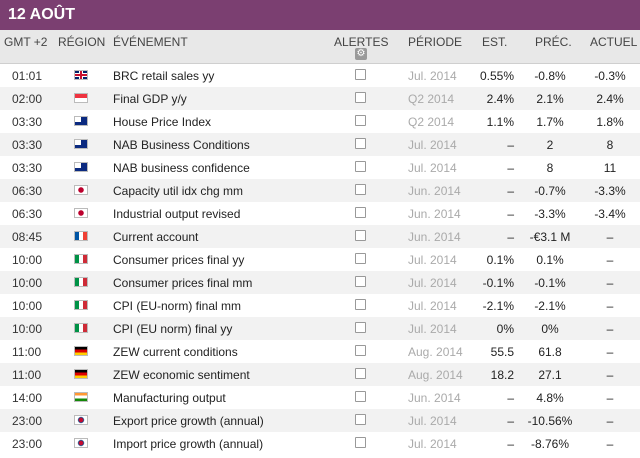 Image resolution: width=640 pixels, height=458 pixels. Describe the element at coordinates (434, 398) in the screenshot. I see `event-period: Jun. 2014` at that location.